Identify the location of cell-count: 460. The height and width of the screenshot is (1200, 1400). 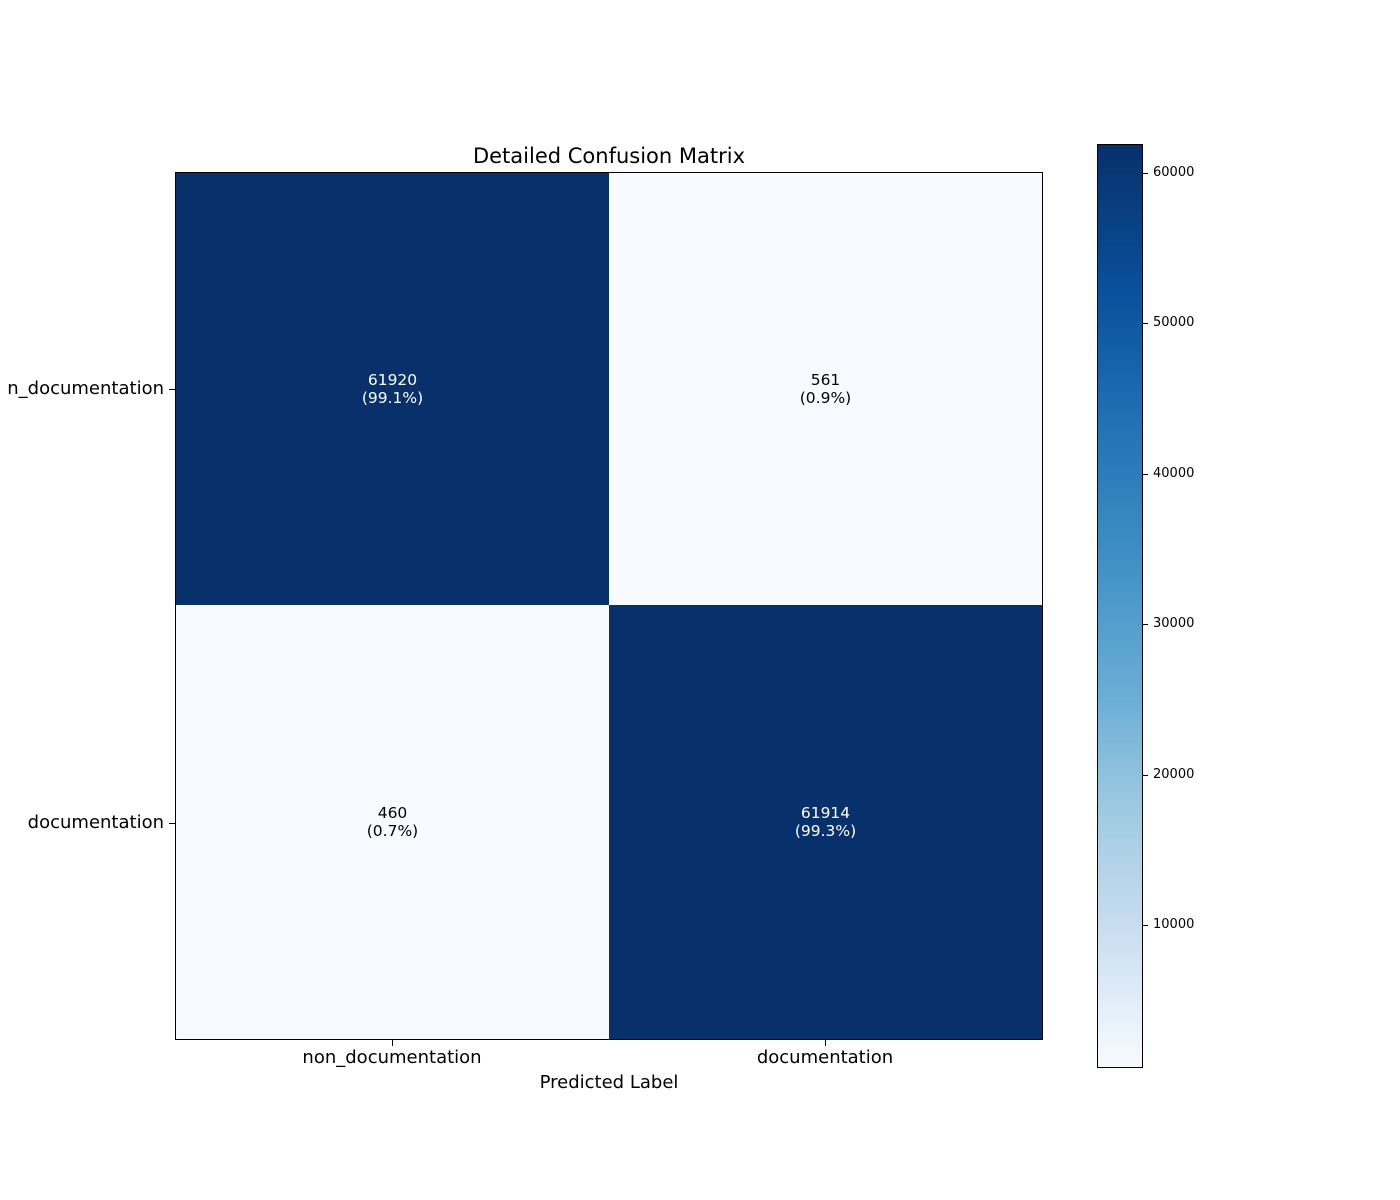
(392, 813).